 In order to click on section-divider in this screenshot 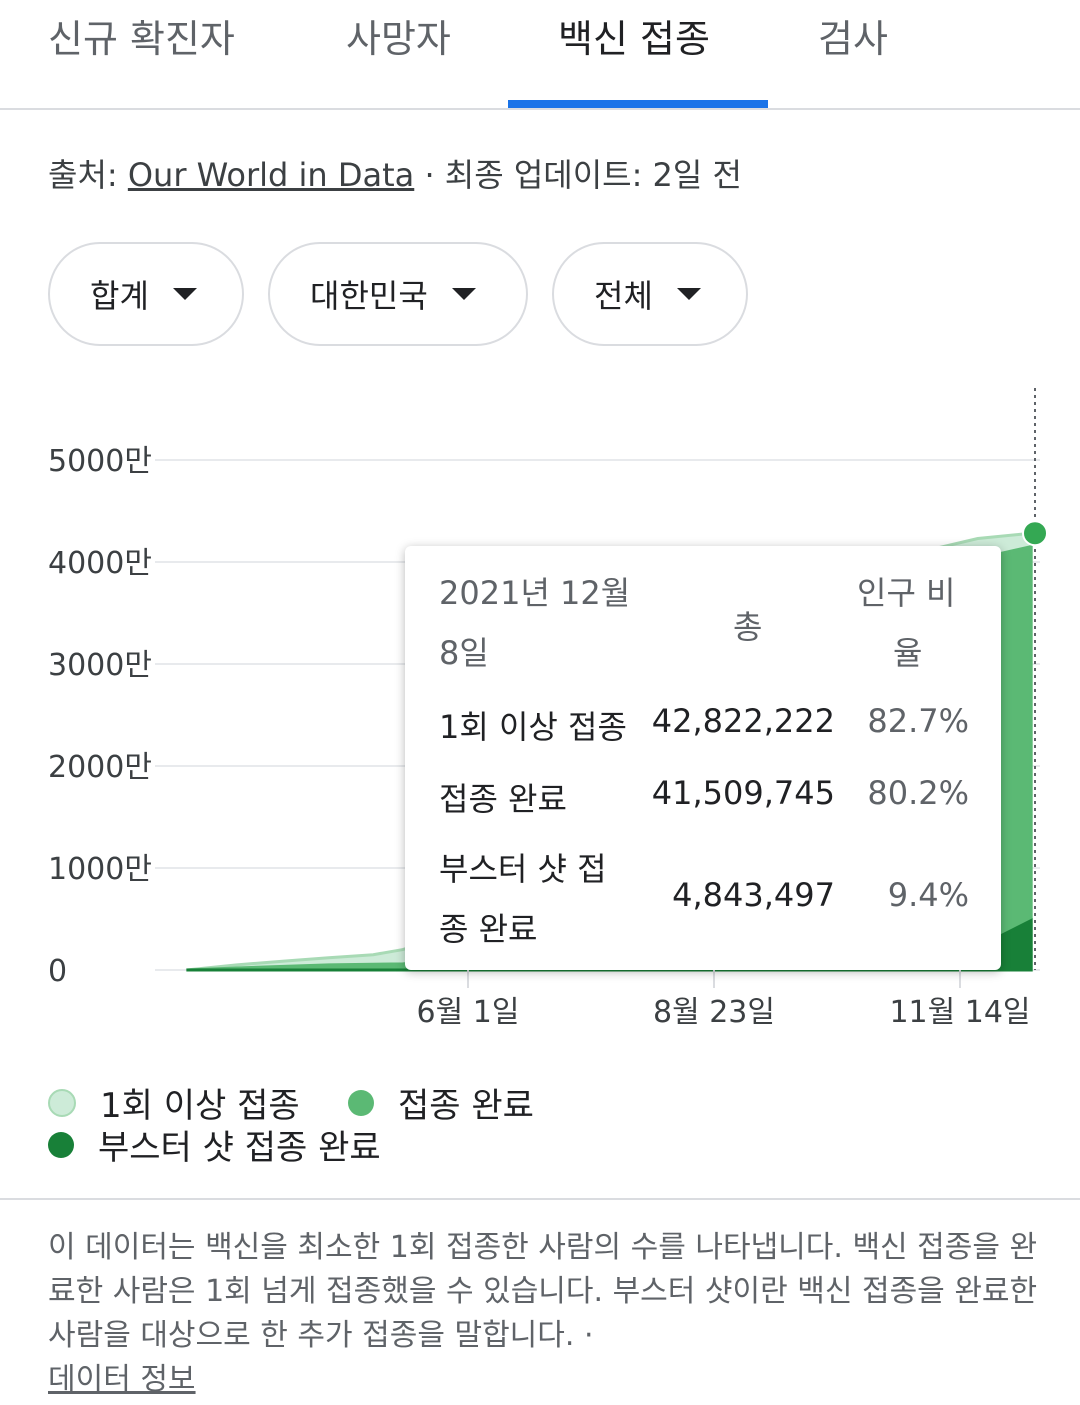, I will do `click(540, 1199)`.